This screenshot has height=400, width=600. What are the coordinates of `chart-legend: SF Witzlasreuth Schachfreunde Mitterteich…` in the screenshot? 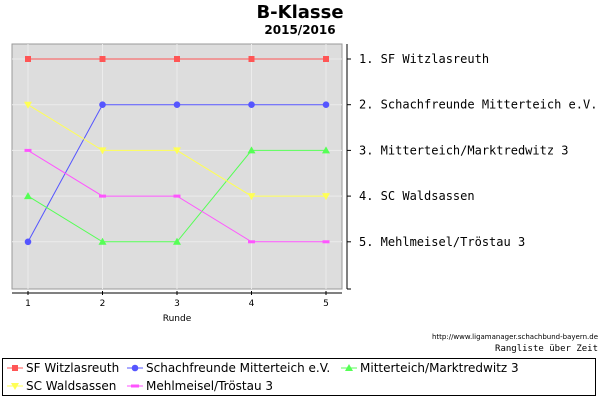 It's located at (299, 377).